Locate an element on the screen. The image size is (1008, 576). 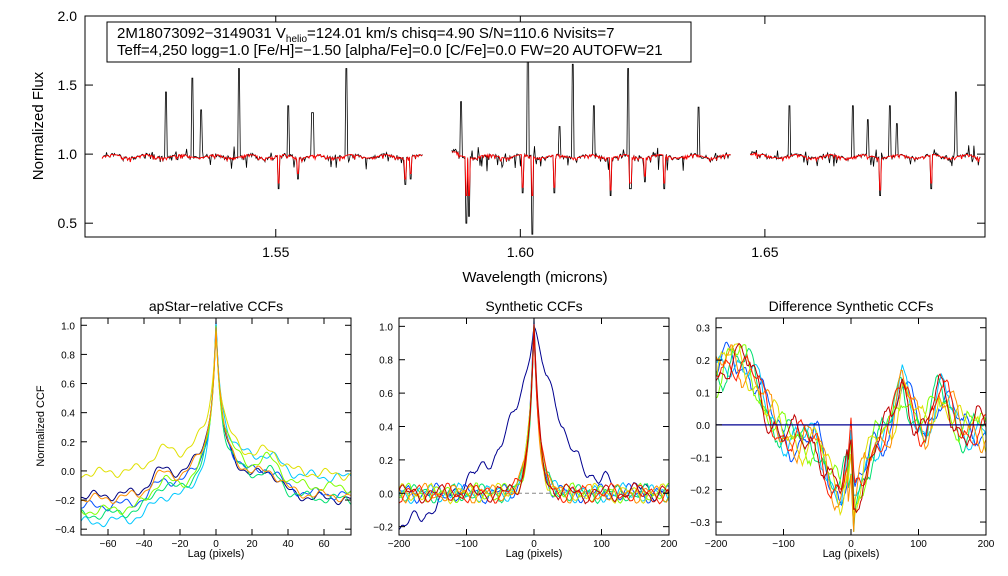
x-tick-label: 60 is located at coordinates (324, 544).